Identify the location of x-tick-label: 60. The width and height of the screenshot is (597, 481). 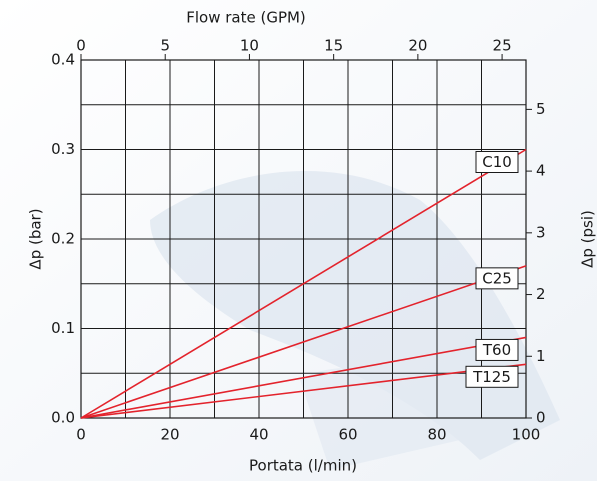
(347, 435).